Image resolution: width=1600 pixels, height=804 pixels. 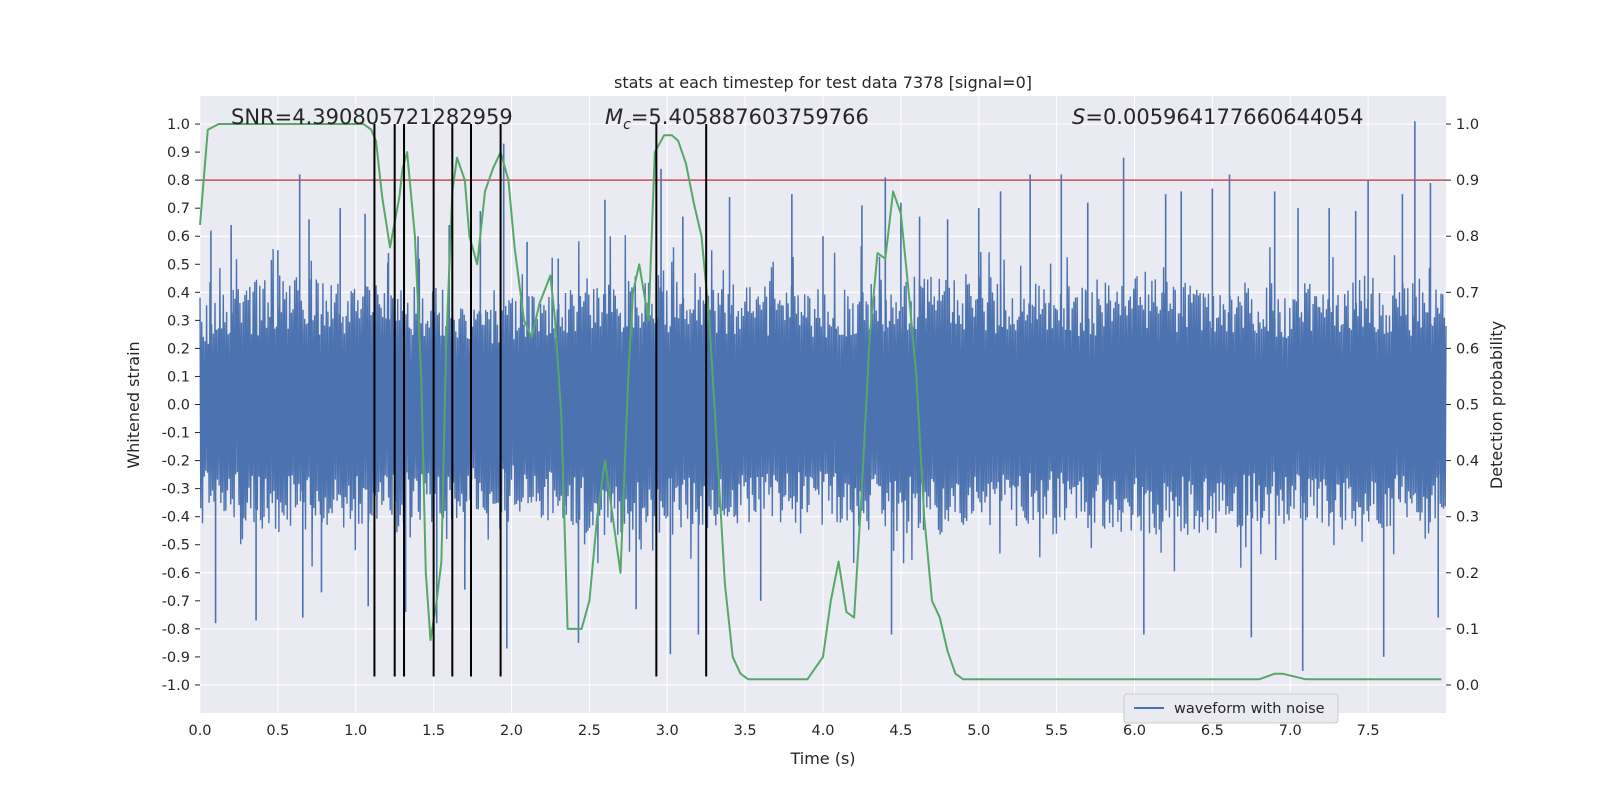 I want to click on y-left-tick-label: 0.1, so click(x=178, y=377).